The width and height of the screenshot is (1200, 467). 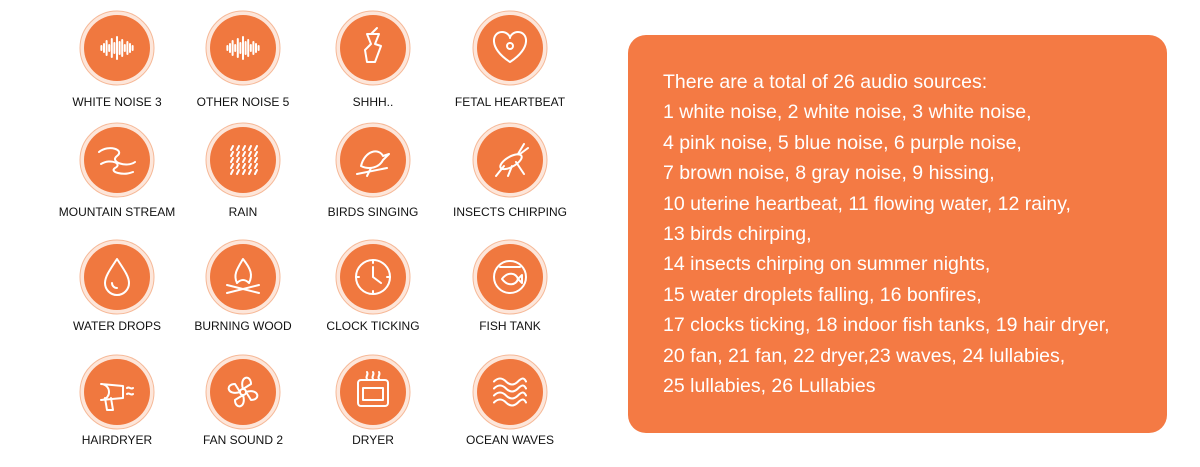 I want to click on icon-label: DRYER, so click(x=373, y=440).